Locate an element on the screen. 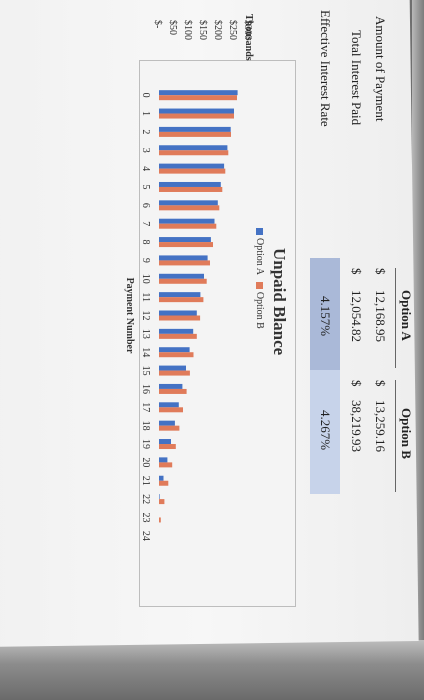  y-tick-label: $50 is located at coordinates (172, 27).